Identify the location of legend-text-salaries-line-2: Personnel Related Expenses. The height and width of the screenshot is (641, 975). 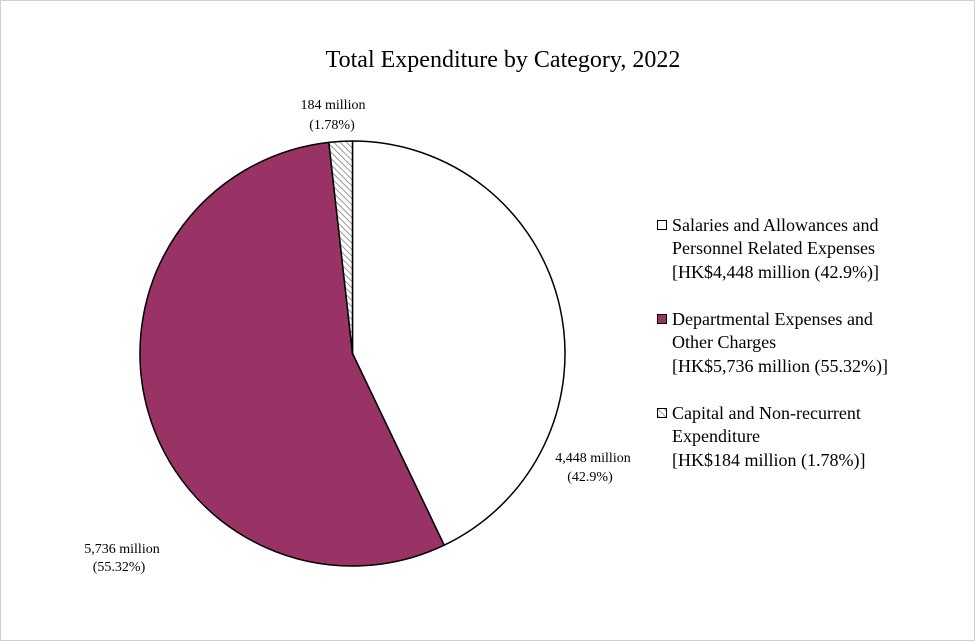
(773, 248).